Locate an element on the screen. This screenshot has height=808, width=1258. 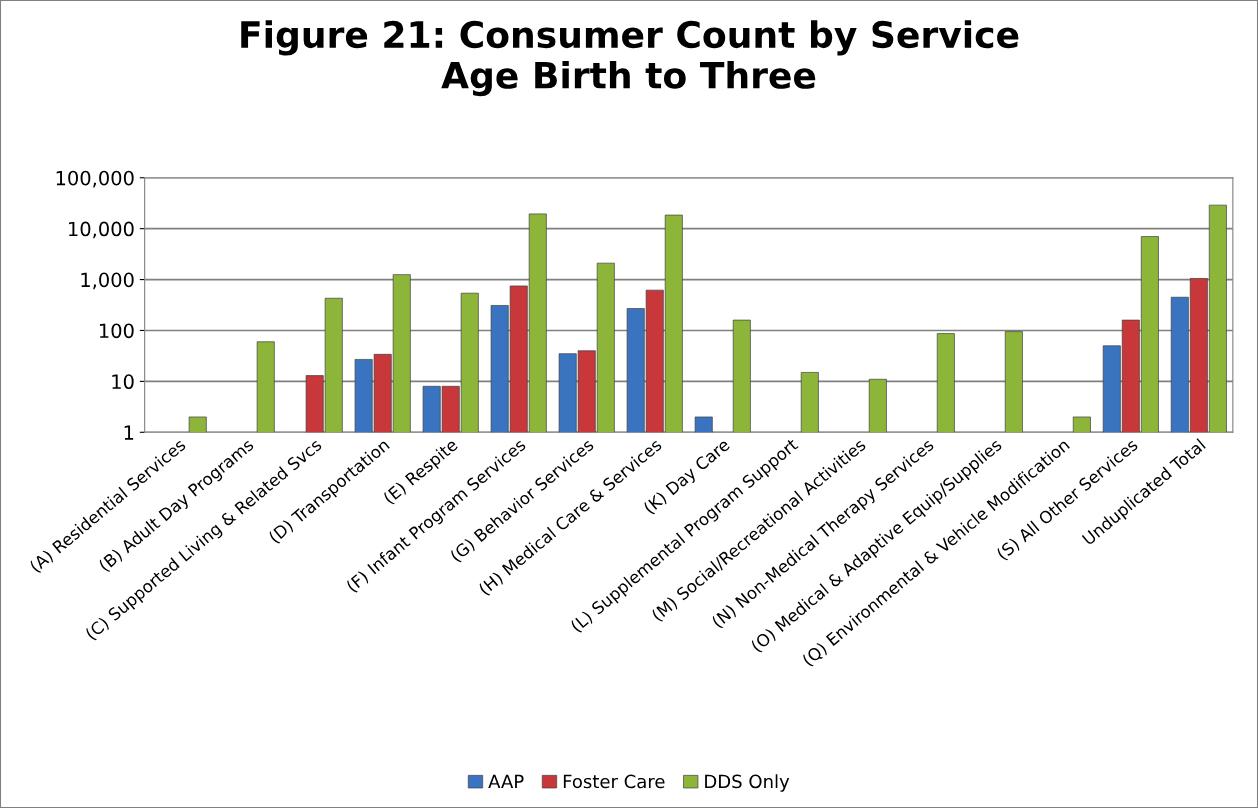
y-tick-label: 1,000 is located at coordinates (107, 281).